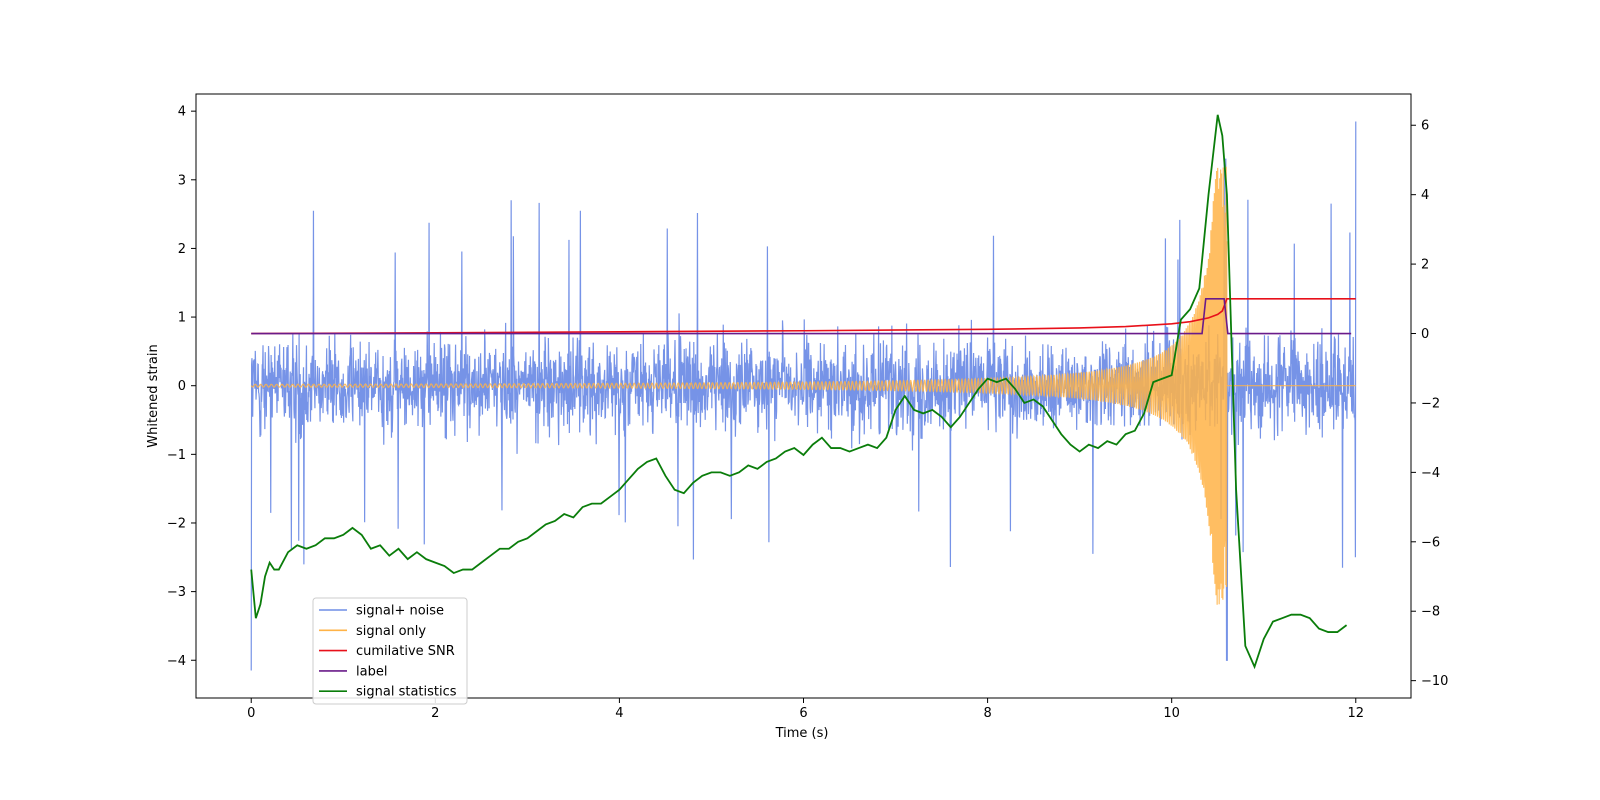  I want to click on legend-entry-label: signal+ noise, so click(400, 611).